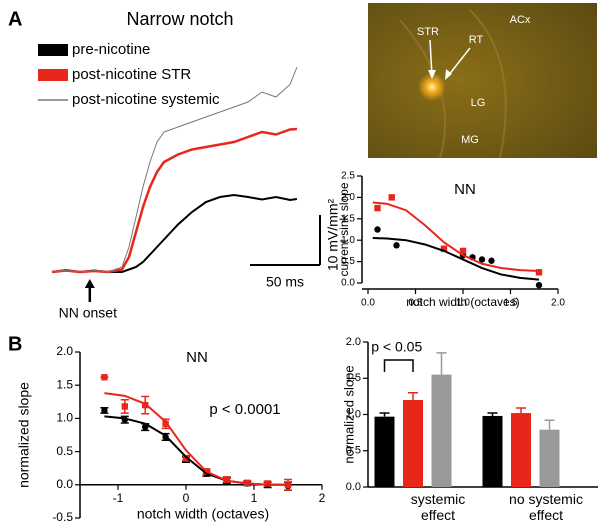 Image resolution: width=606 pixels, height=529 pixels. Describe the element at coordinates (558, 303) in the screenshot. I see `x-tick-label: 2.0` at that location.